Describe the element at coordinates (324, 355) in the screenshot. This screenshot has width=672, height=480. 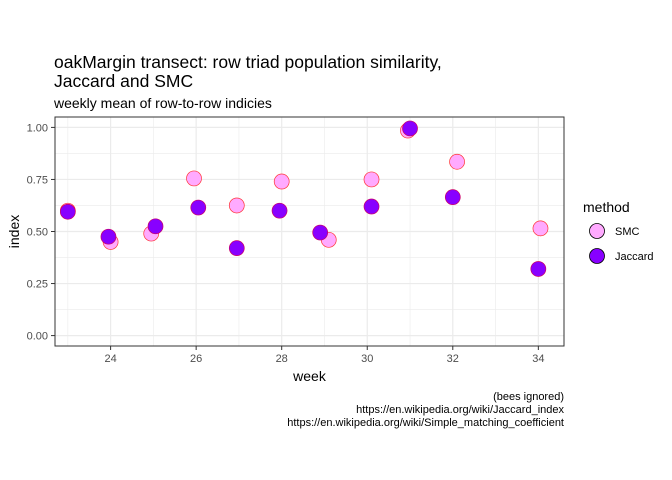
I see `x-axis: 24 26 28 30 32 34` at that location.